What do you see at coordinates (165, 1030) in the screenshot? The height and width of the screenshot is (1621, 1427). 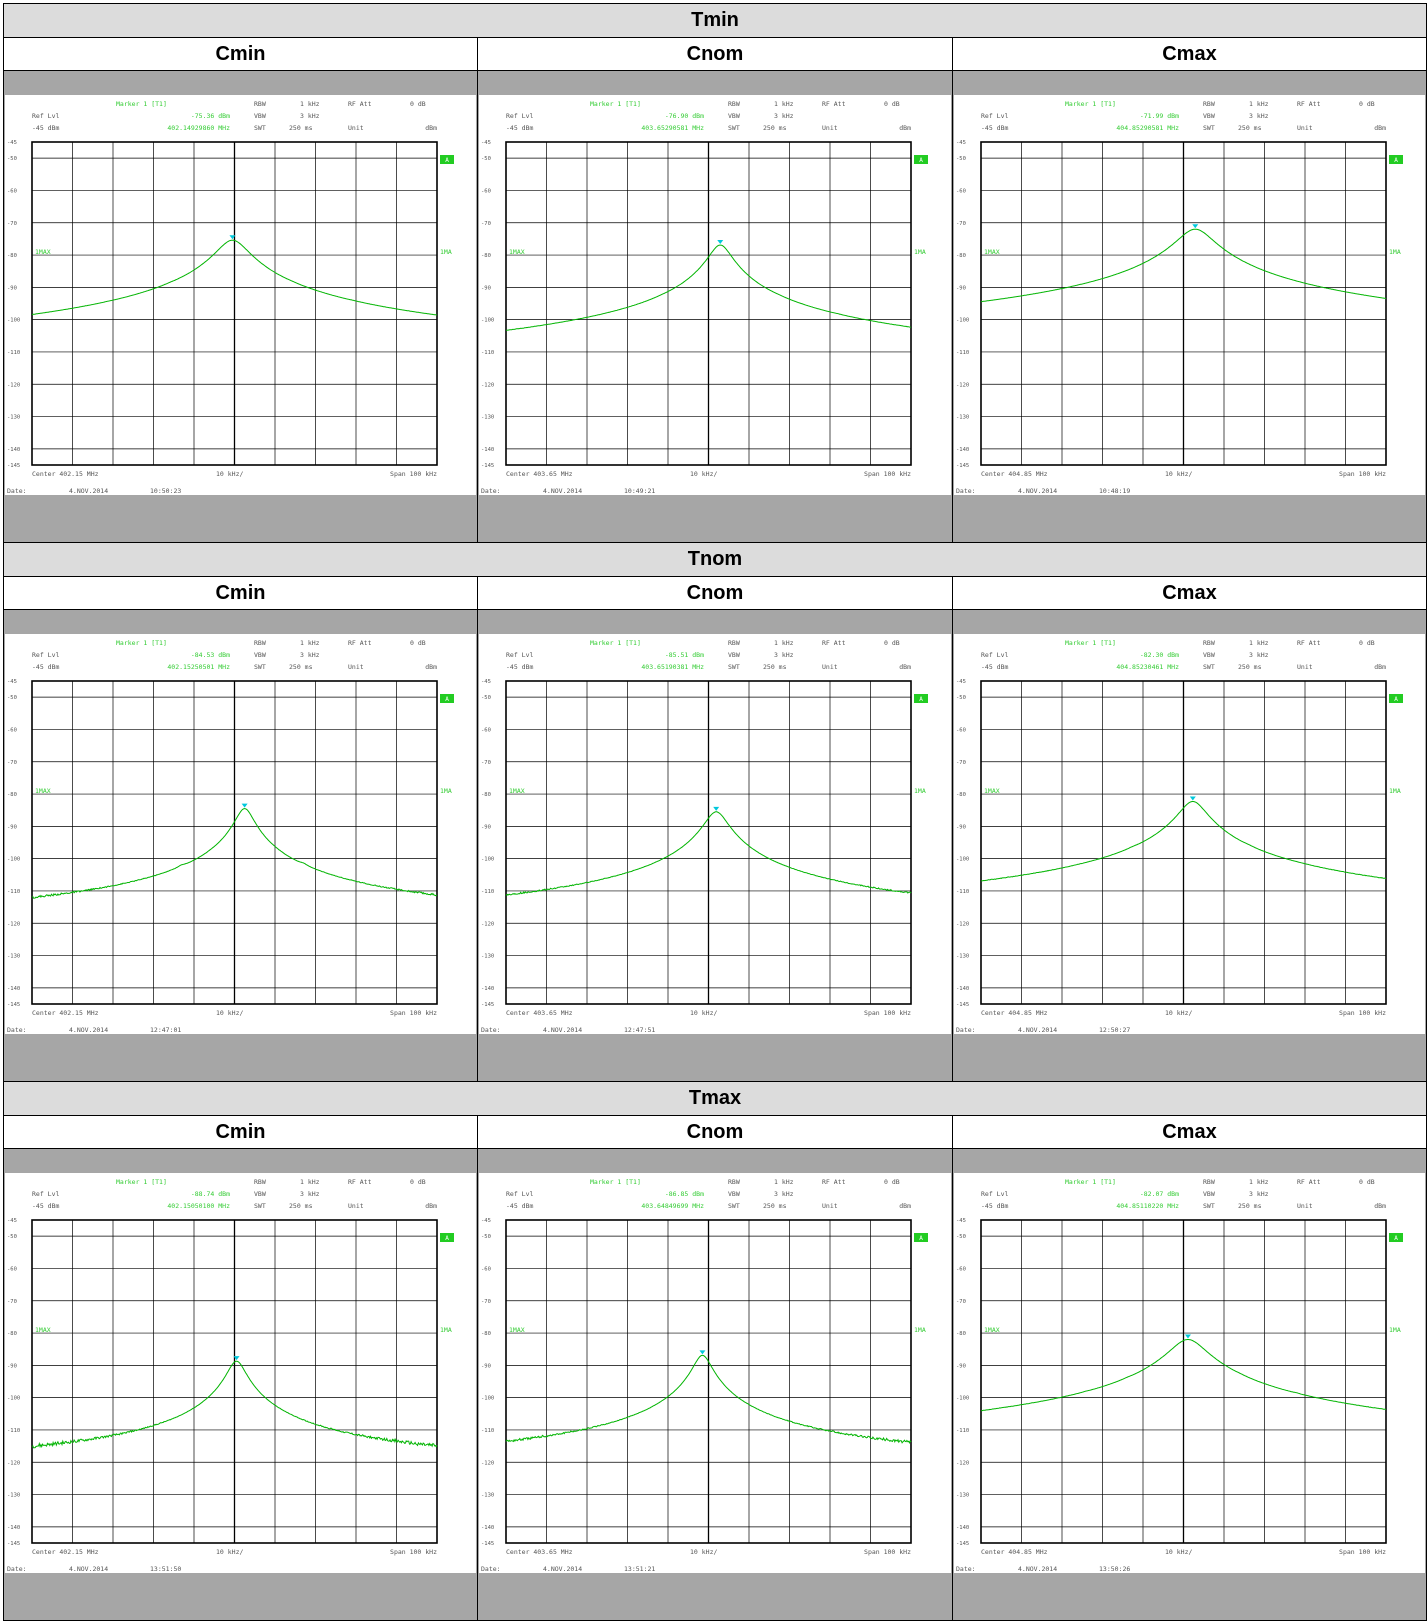 I see `time-value: 12:47:01` at bounding box center [165, 1030].